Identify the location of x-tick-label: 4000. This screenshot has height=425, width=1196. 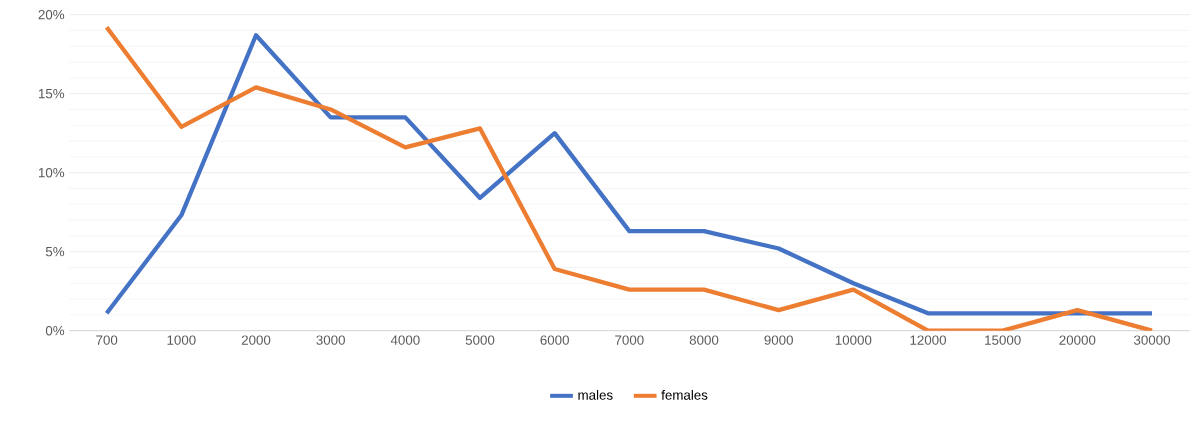
(405, 340).